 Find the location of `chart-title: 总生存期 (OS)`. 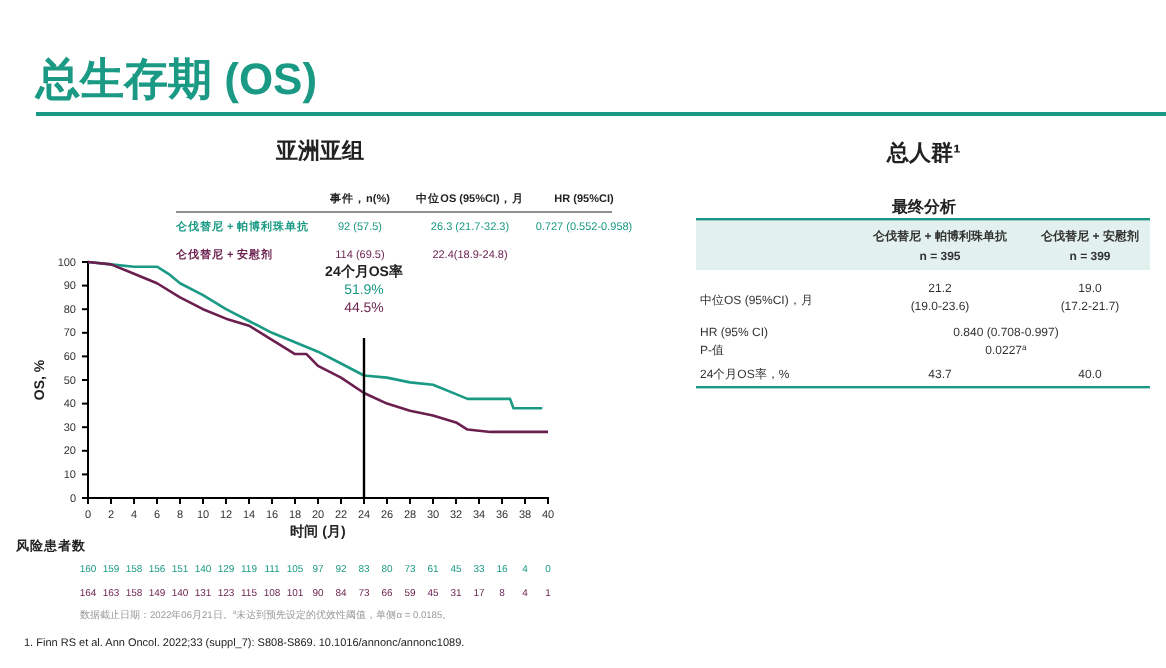

chart-title: 总生存期 (OS) is located at coordinates (176, 79).